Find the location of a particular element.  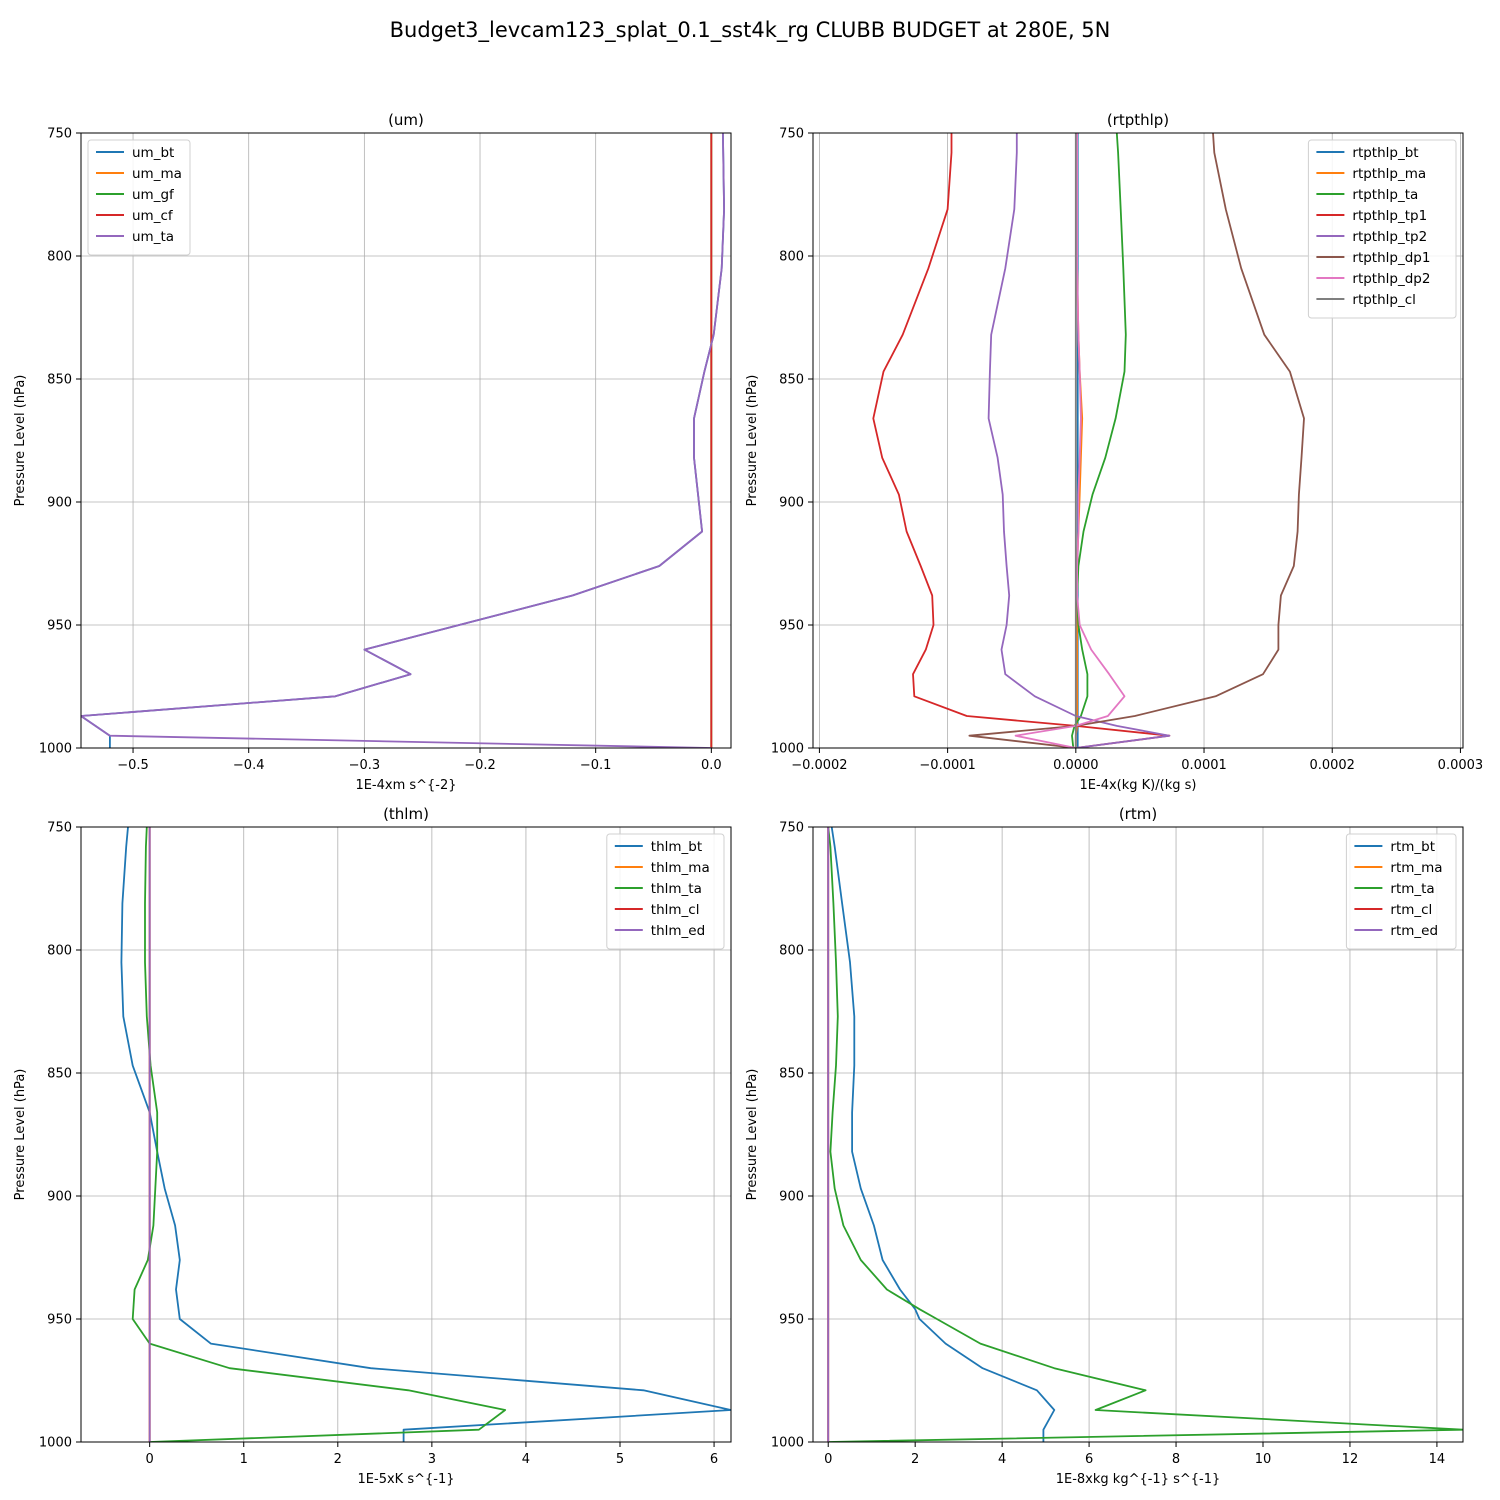

legend: thlm_bt thlm_ma thlm_ta thlm_cl thlm_ed is located at coordinates (665, 891).